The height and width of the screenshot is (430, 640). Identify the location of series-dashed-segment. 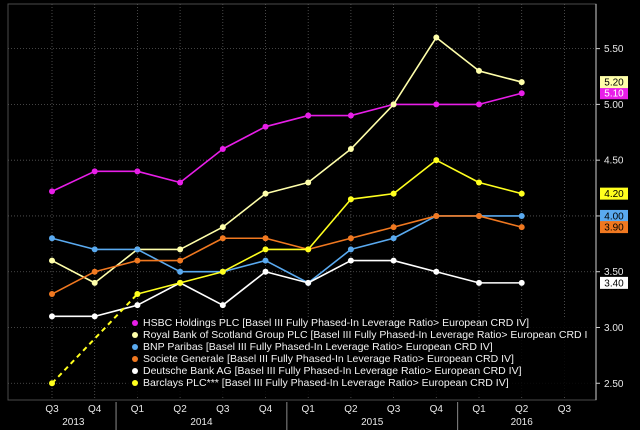
(95, 338).